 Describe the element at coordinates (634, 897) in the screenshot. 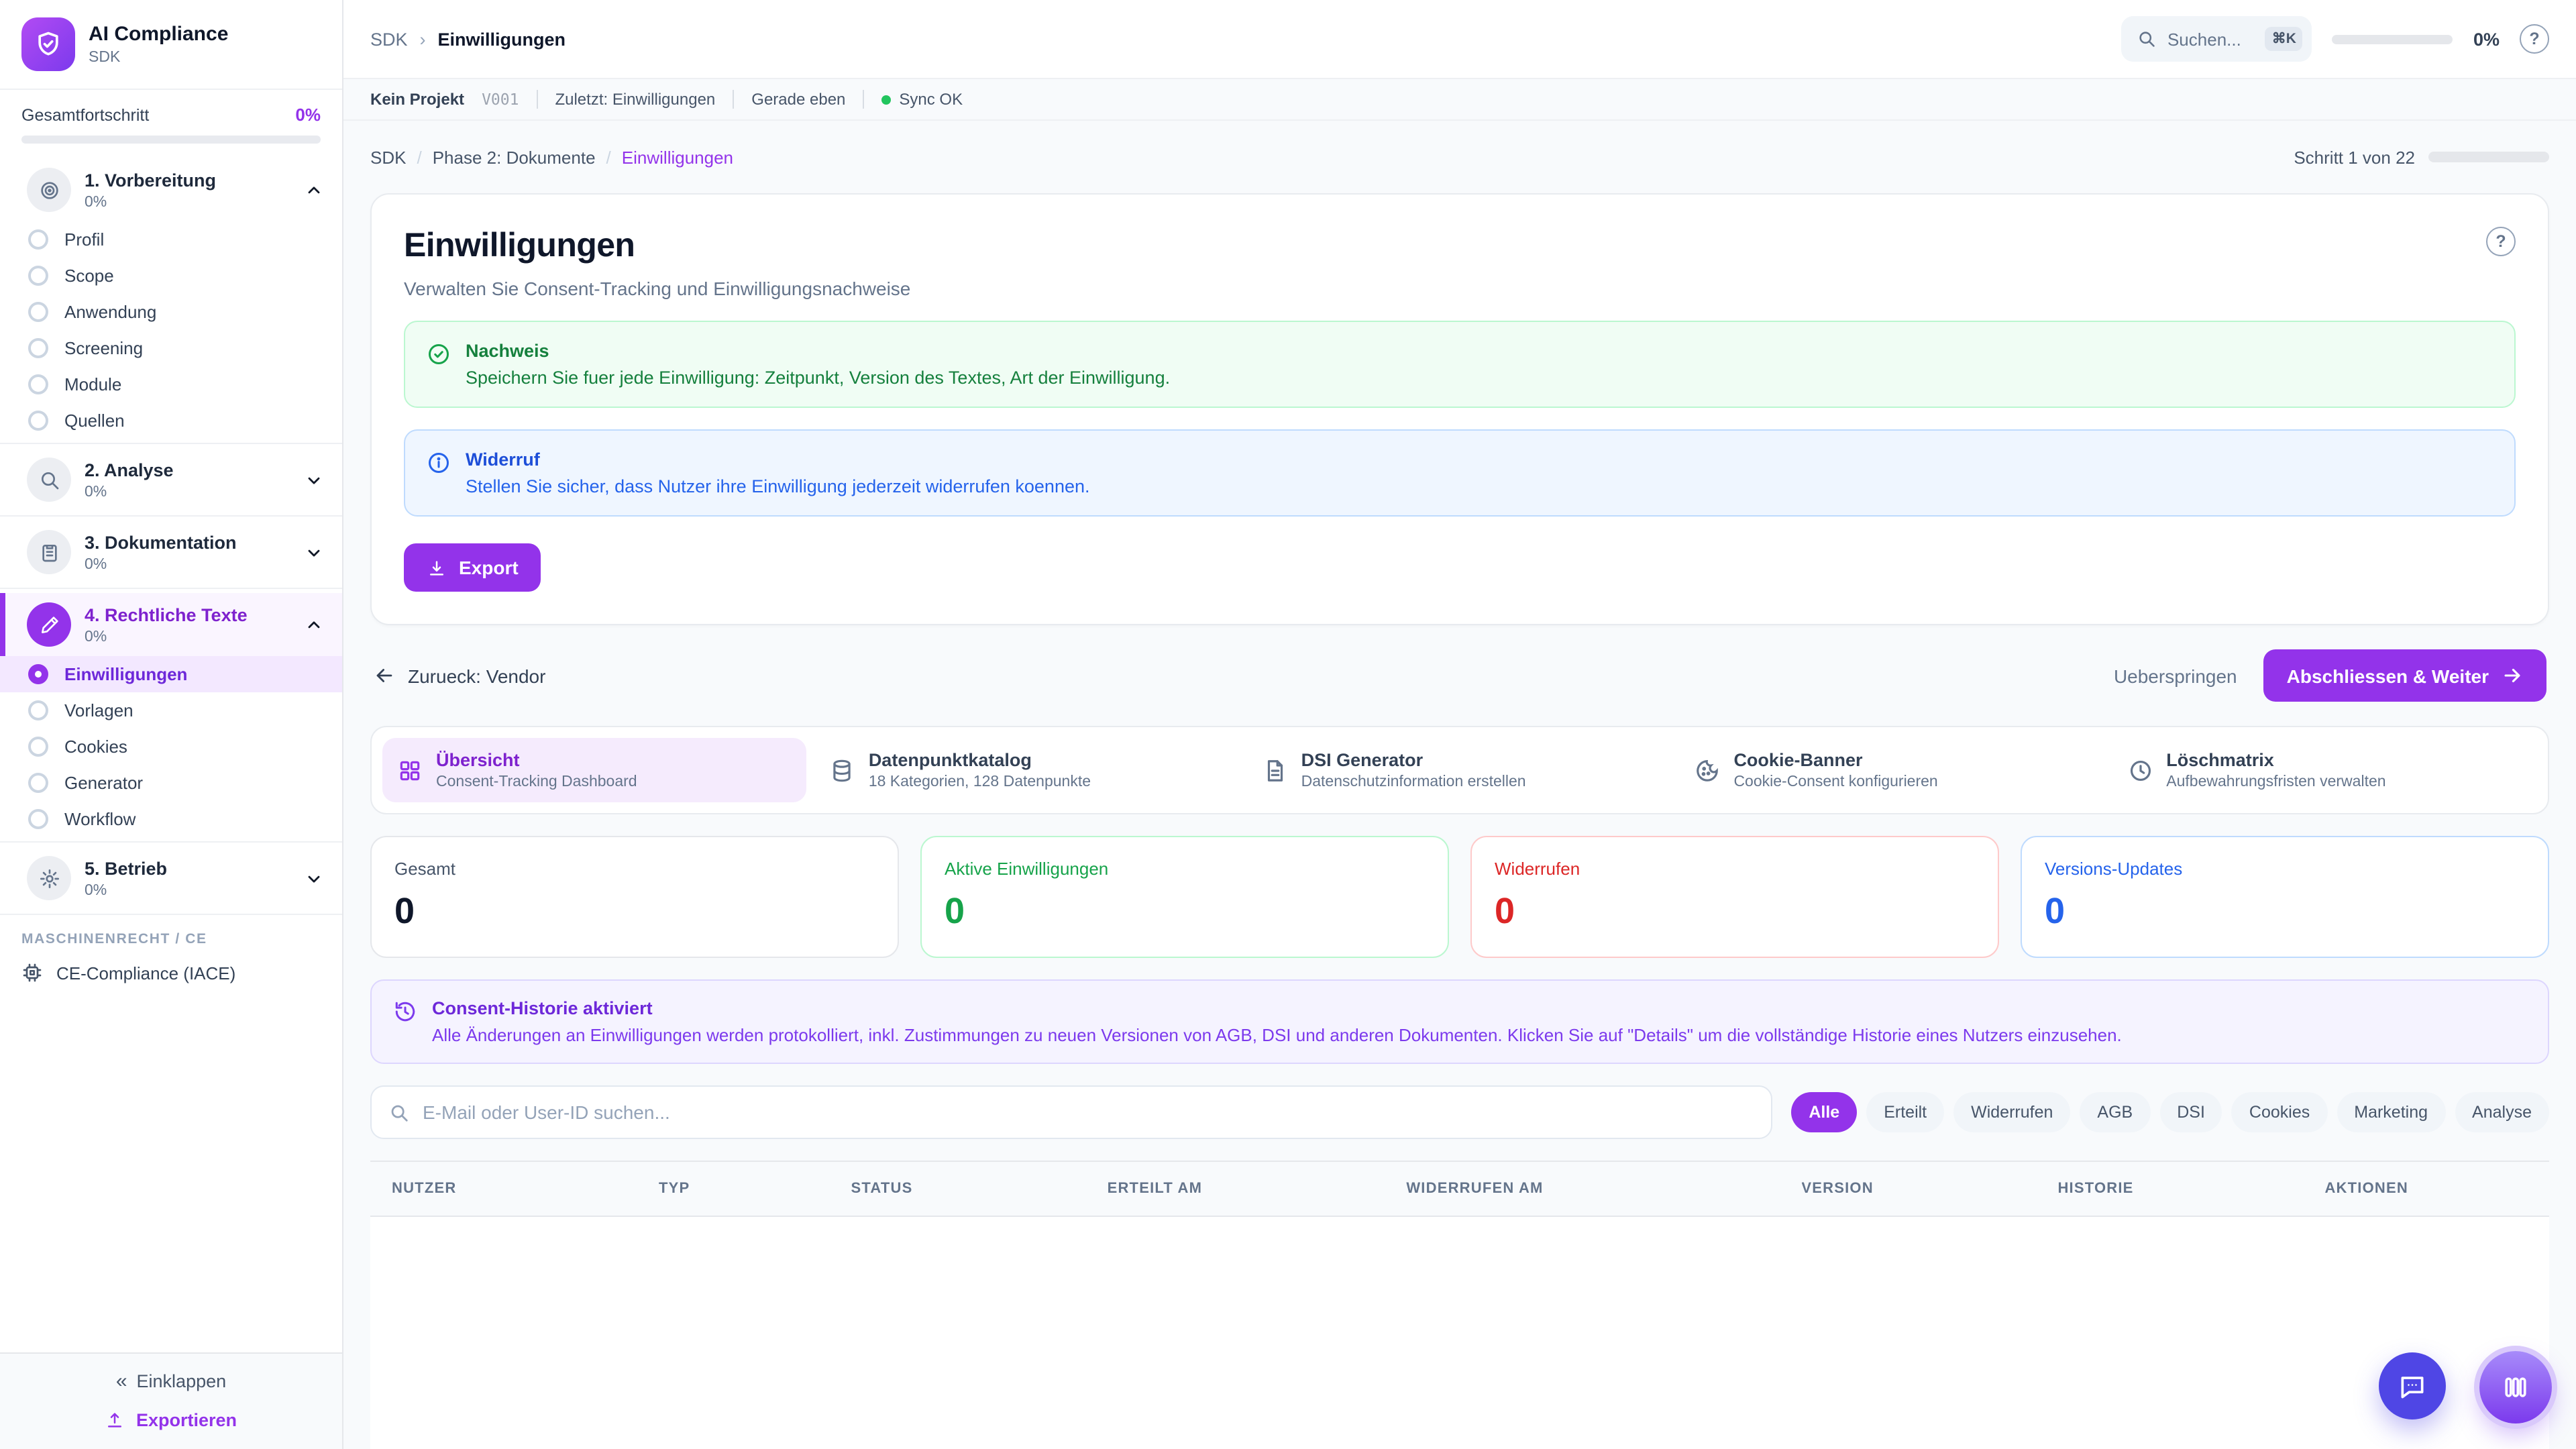

I see `stat-gesamt: Gesamt 0` at that location.